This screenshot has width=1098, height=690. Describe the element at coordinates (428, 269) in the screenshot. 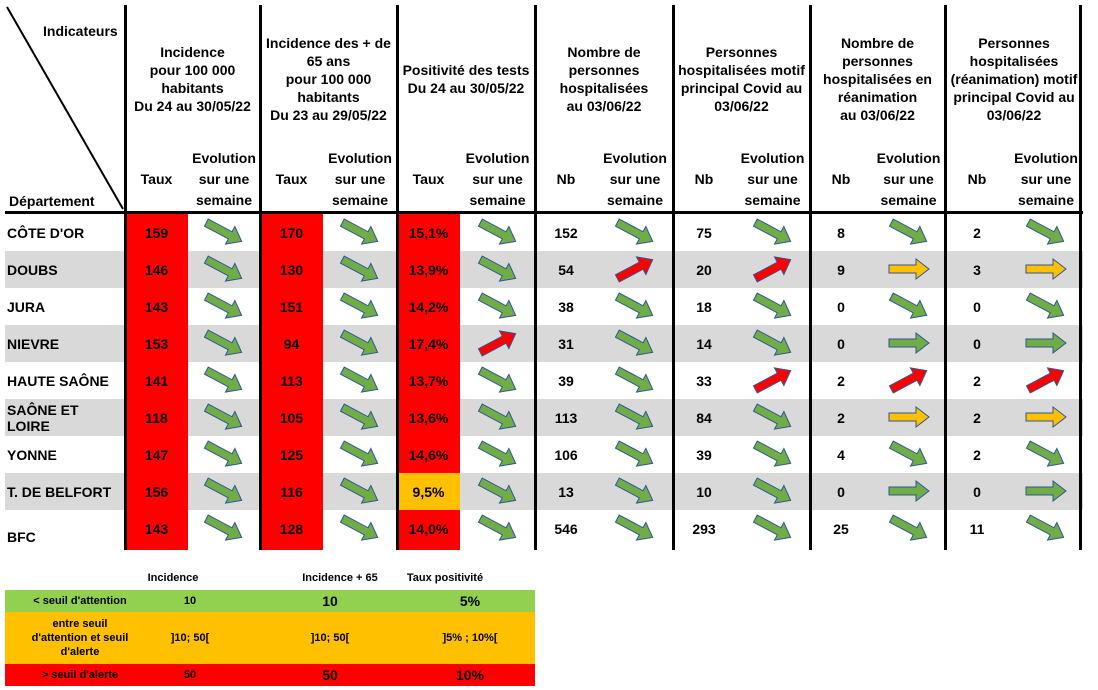

I see `value-cell: 13,9%` at that location.